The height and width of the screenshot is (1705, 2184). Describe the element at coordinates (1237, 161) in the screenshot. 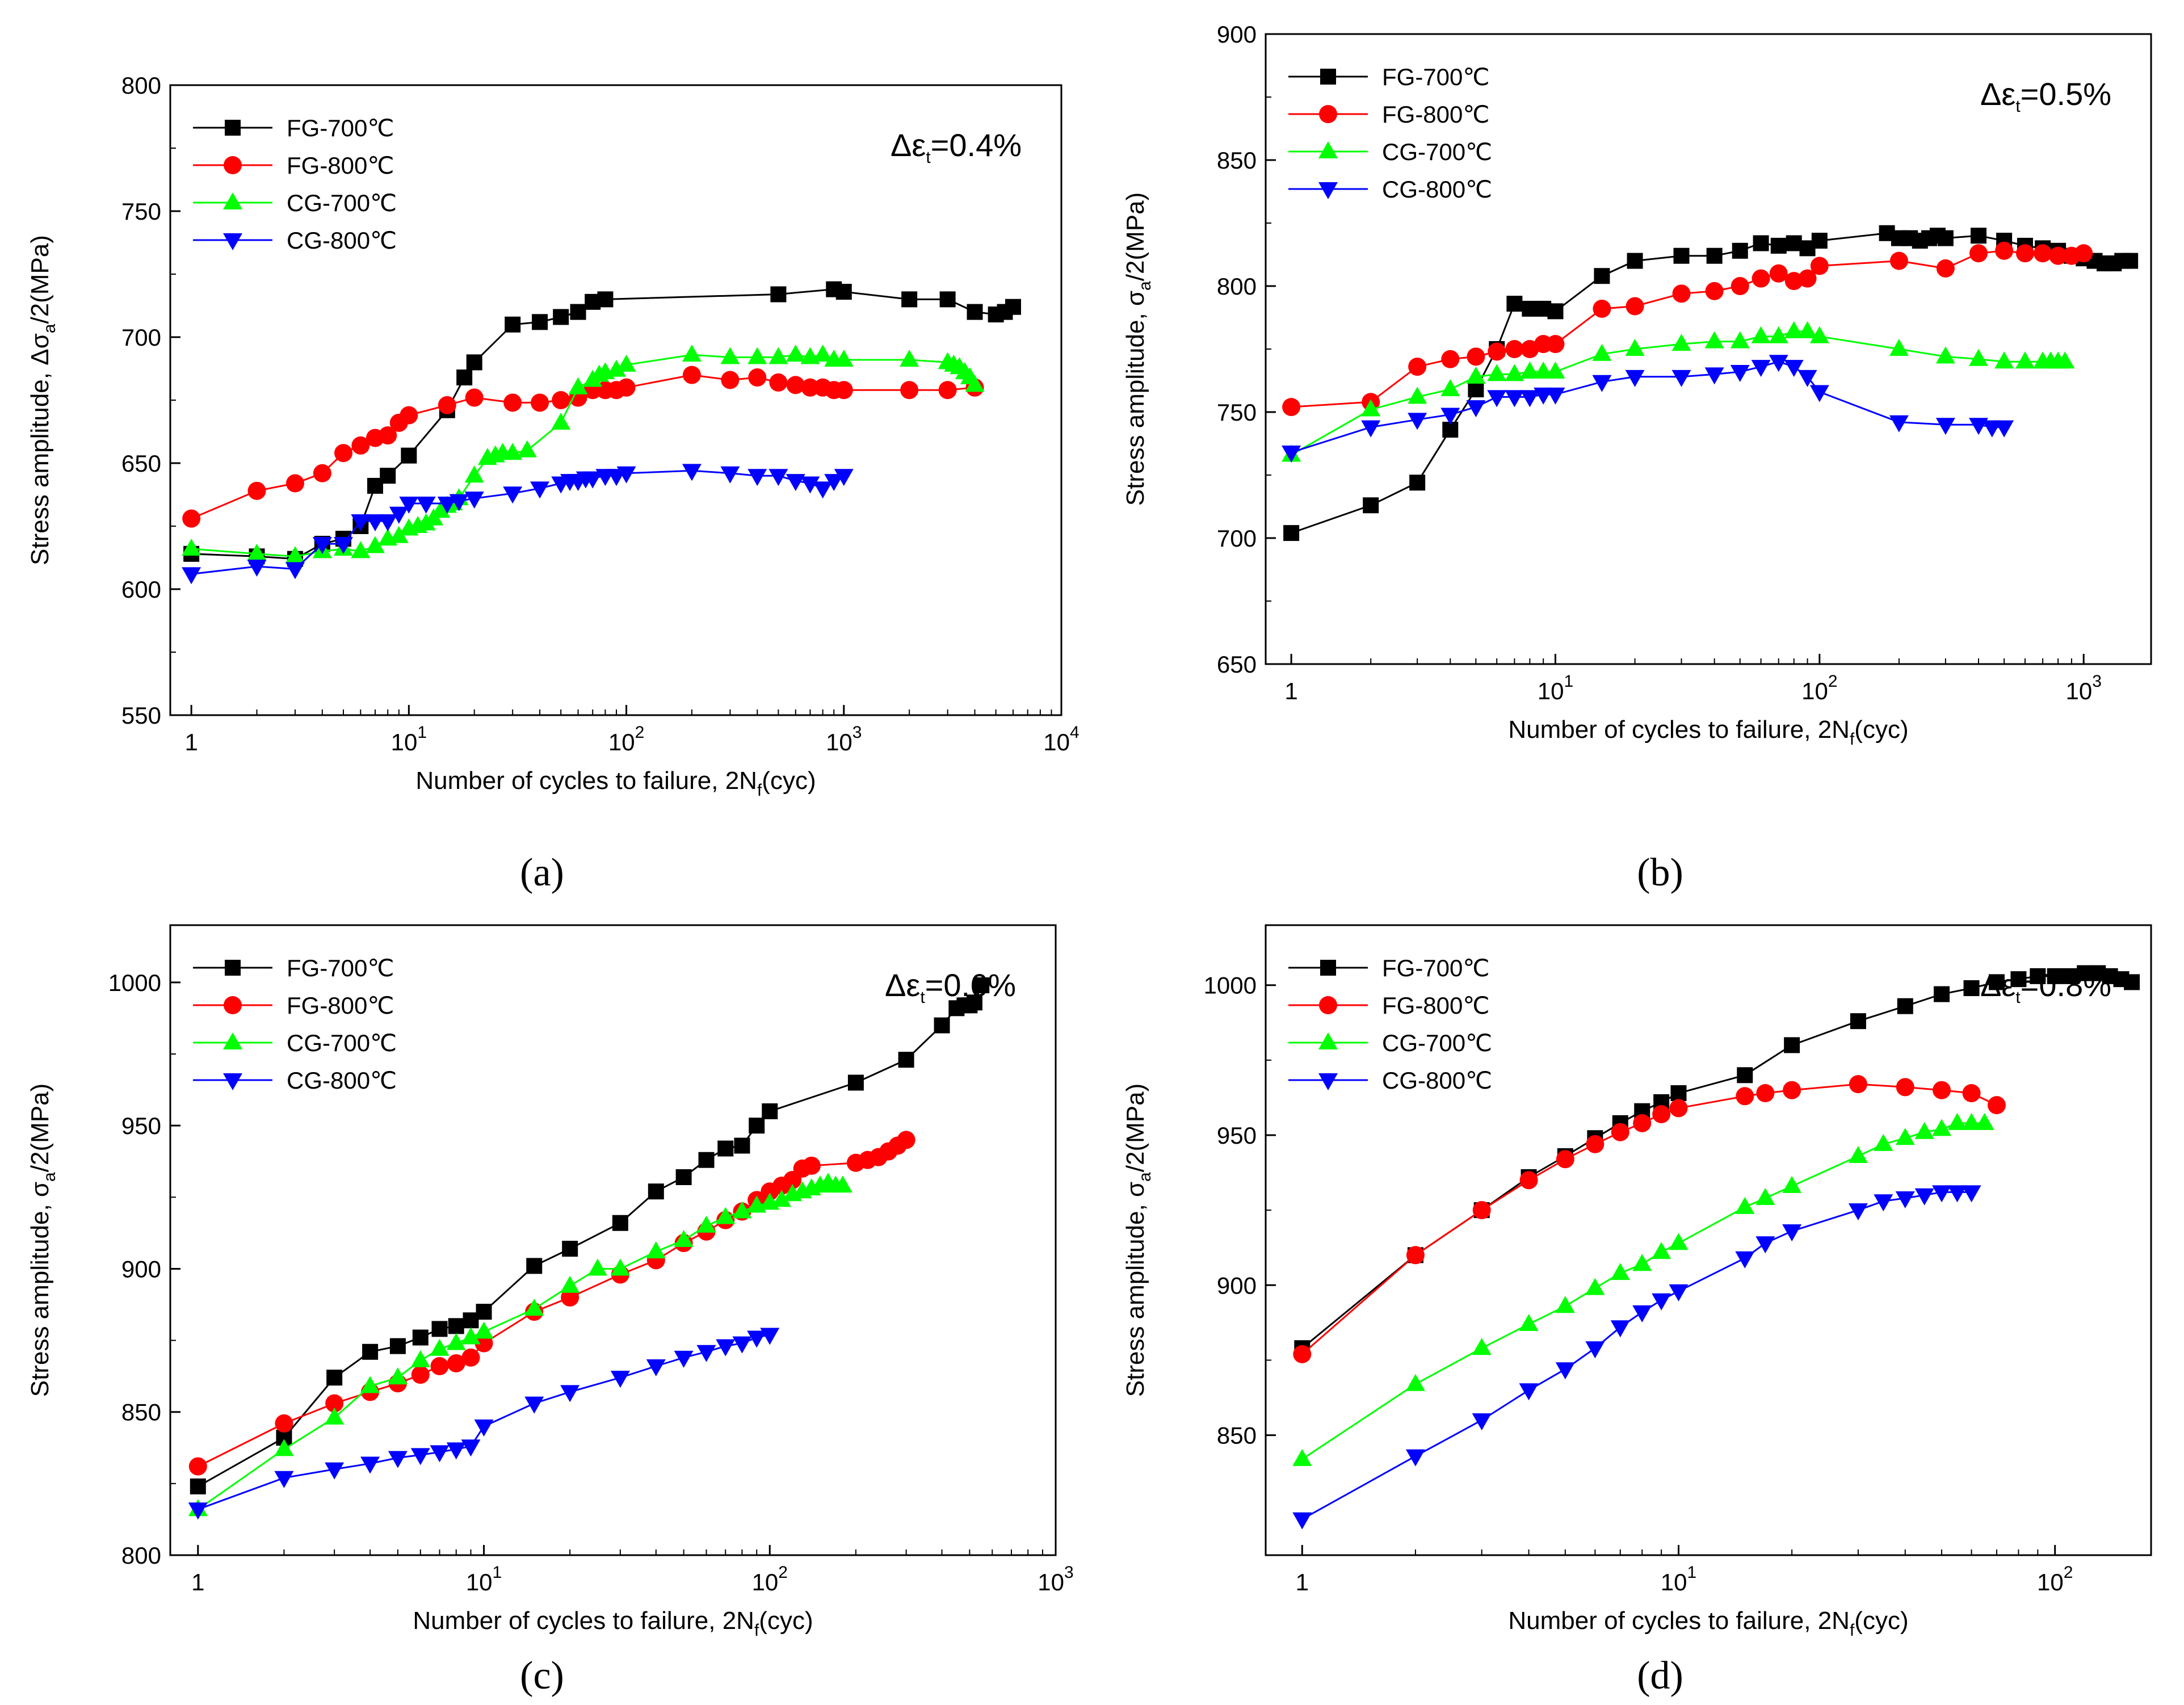

I see `y-tick-label: 850` at that location.